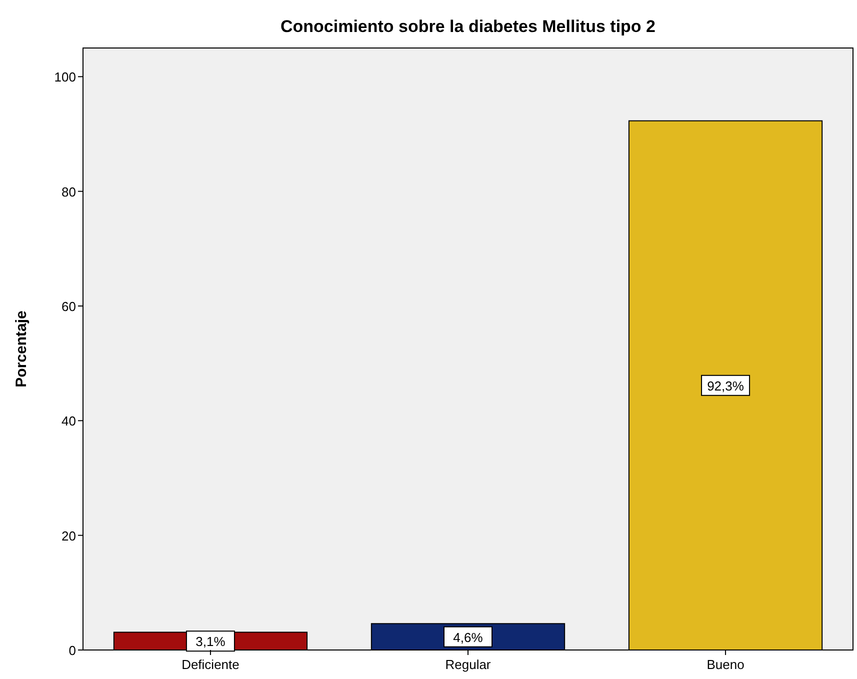  I want to click on y-tick-label: 80, so click(69, 192).